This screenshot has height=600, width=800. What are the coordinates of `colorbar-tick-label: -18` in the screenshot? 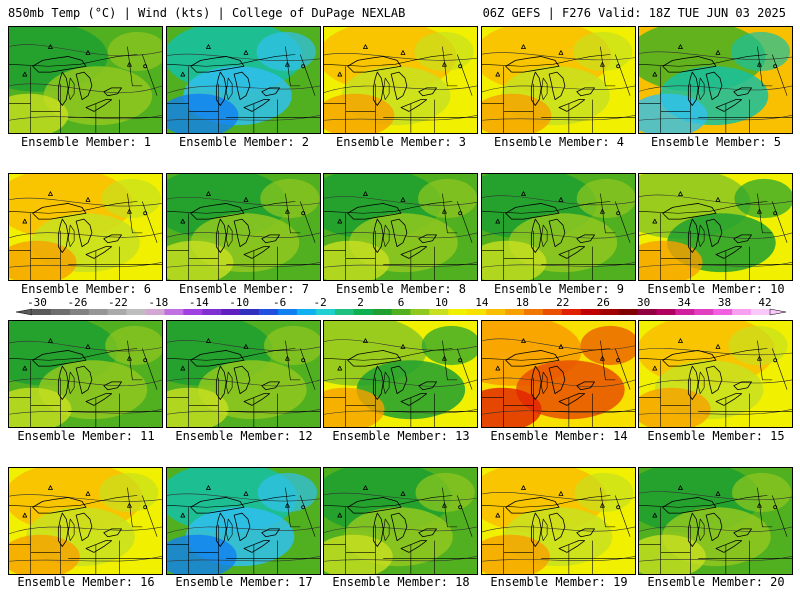 It's located at (158, 302).